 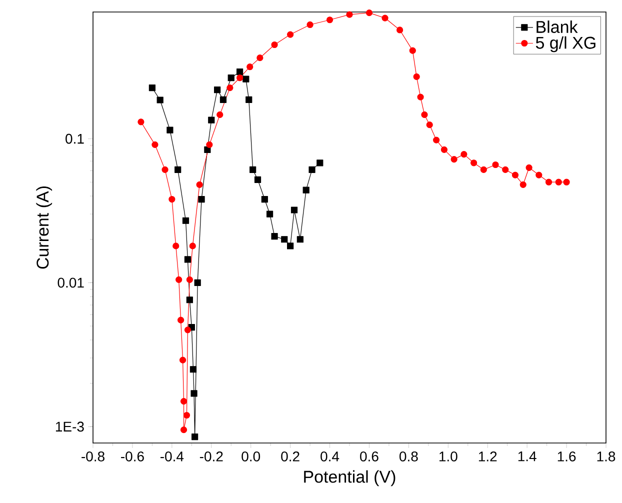 What do you see at coordinates (448, 456) in the screenshot?
I see `x-tick-label: 1.0` at bounding box center [448, 456].